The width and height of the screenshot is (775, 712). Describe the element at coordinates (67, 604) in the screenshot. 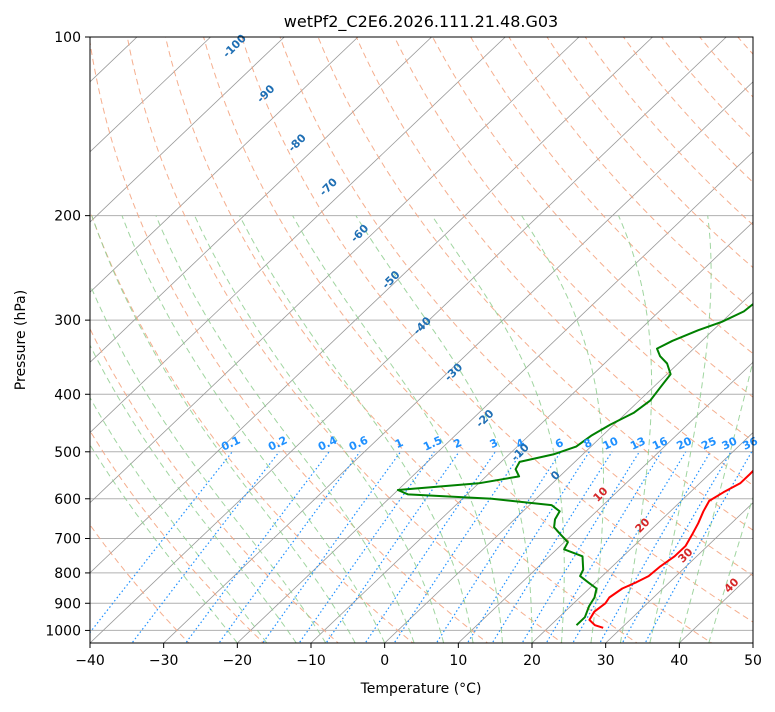

I see `y-tick-label: 900` at that location.